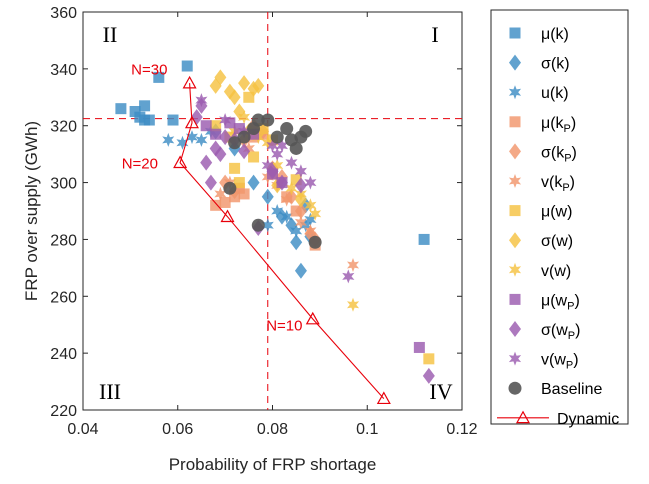 The image size is (649, 484). What do you see at coordinates (63, 70) in the screenshot?
I see `y-tick-label: 340` at bounding box center [63, 70].